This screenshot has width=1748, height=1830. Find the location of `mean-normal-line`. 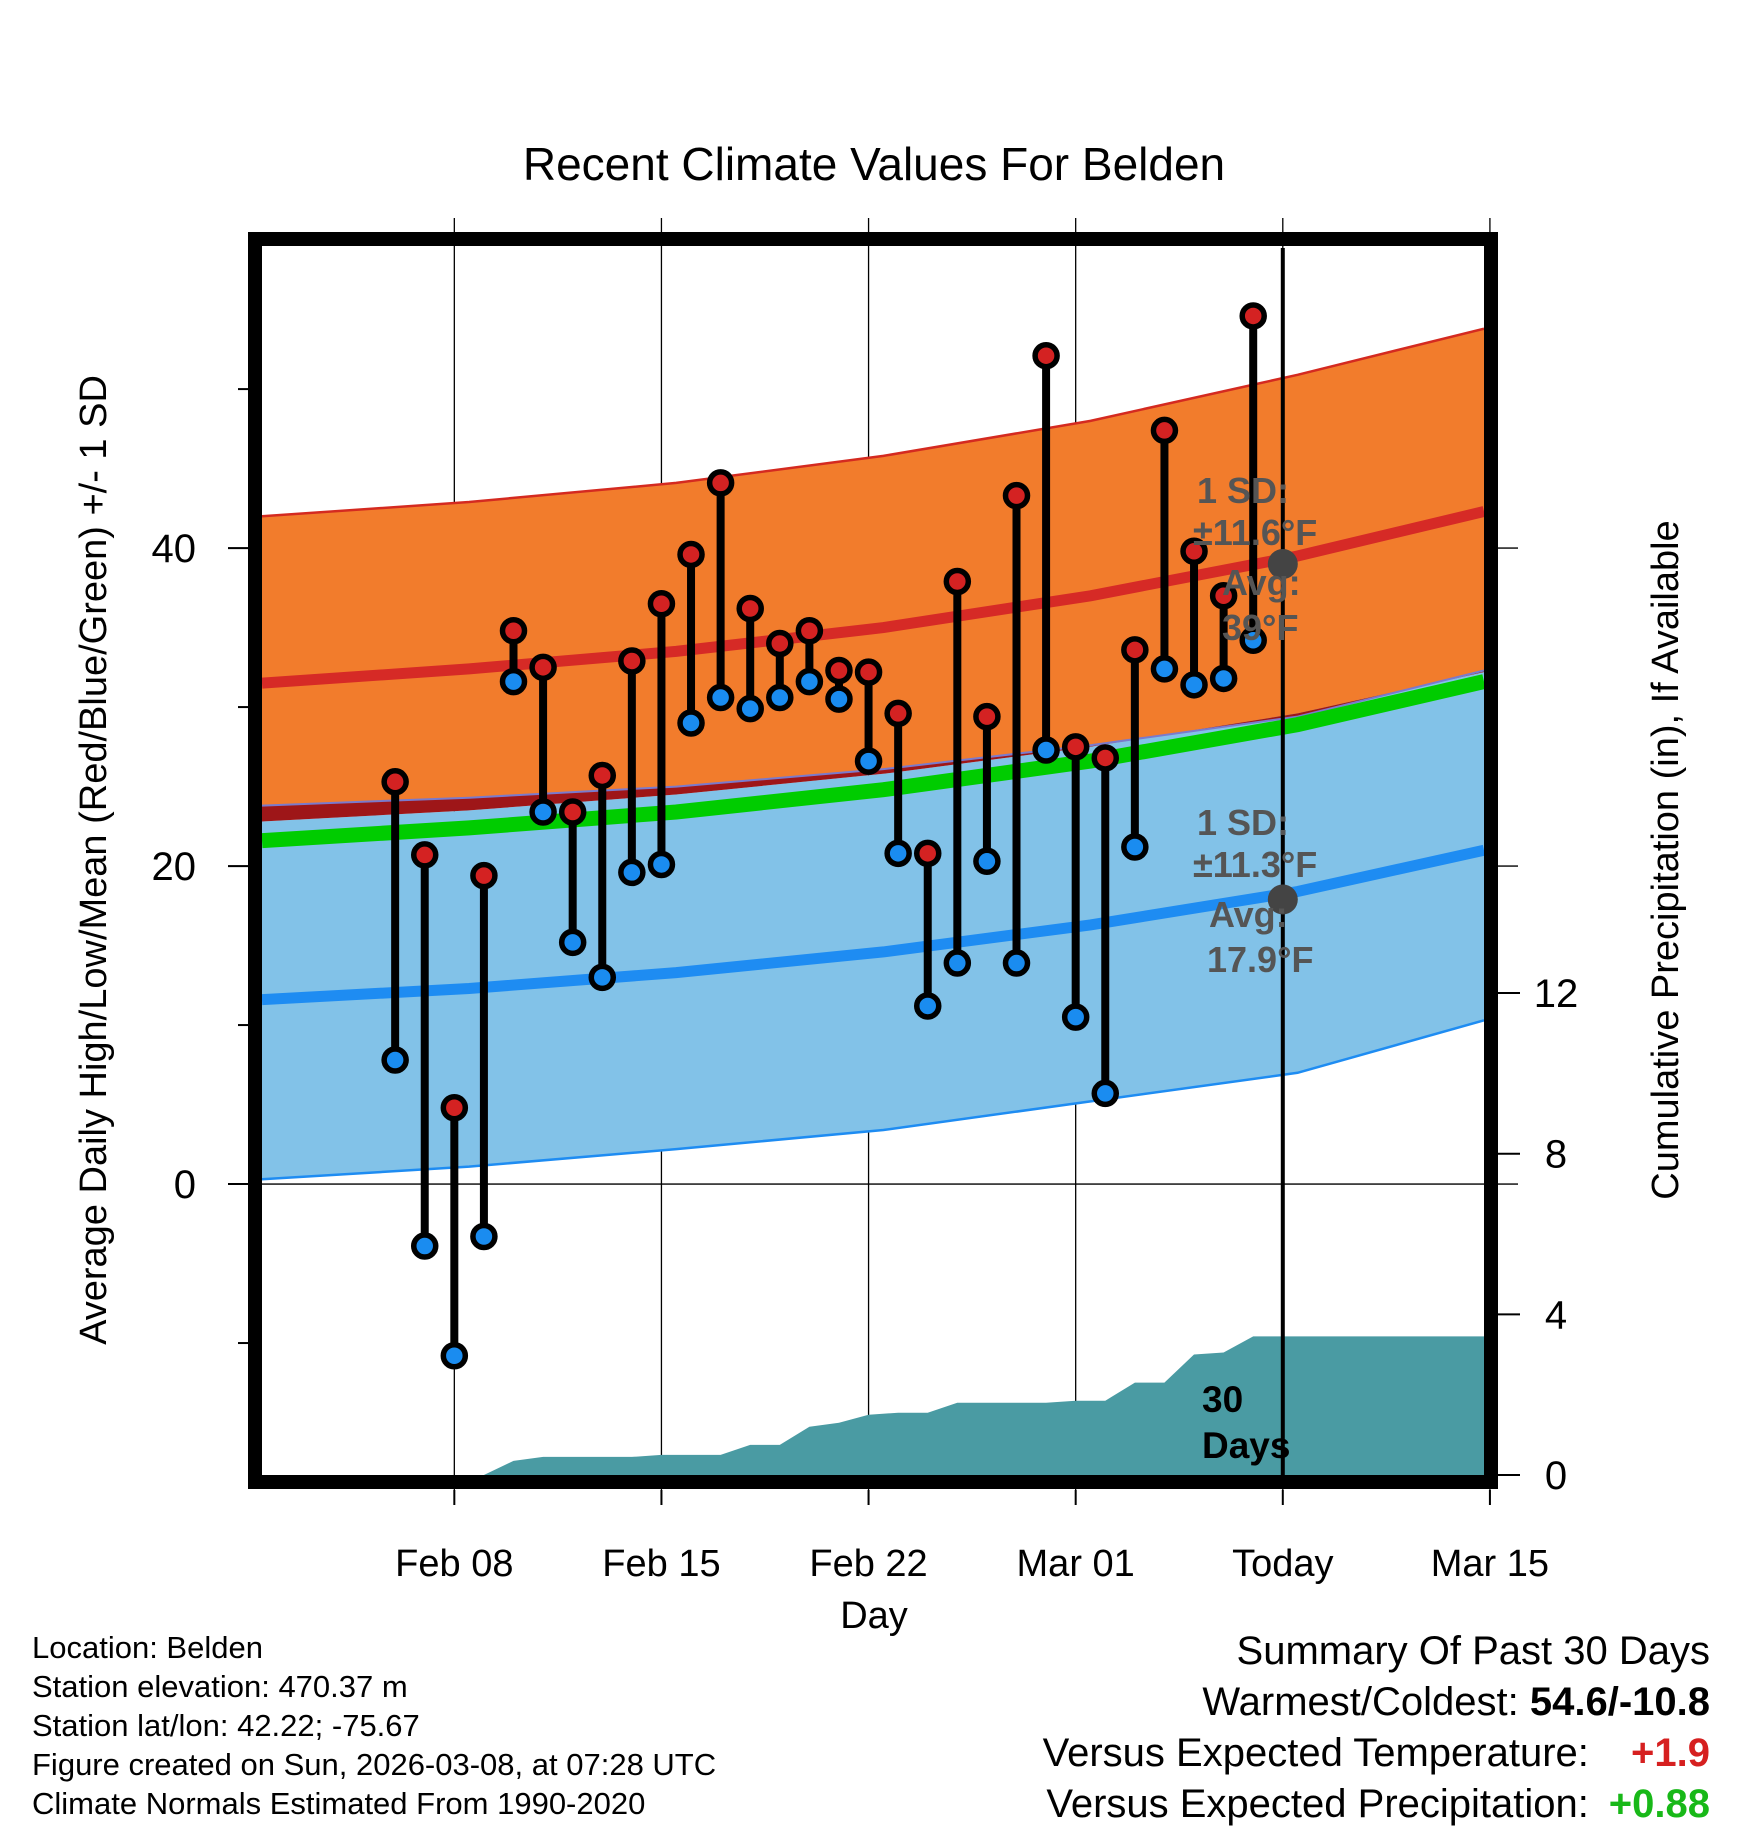

mean-normal-line is located at coordinates (873, 761).